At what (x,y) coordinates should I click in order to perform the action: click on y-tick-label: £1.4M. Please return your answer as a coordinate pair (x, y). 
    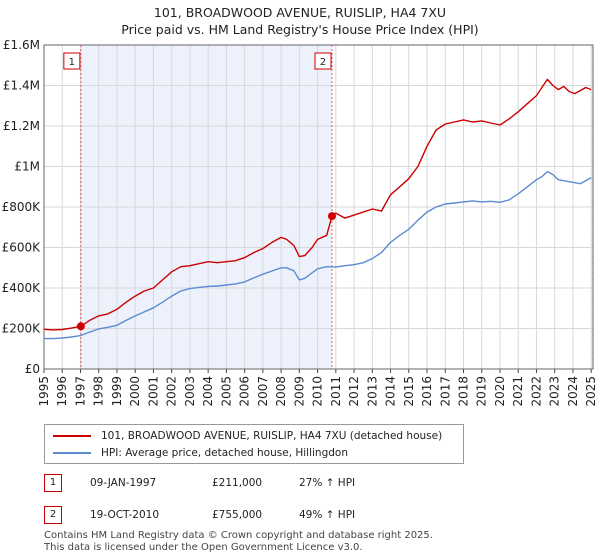
    Looking at the image, I should click on (21, 86).